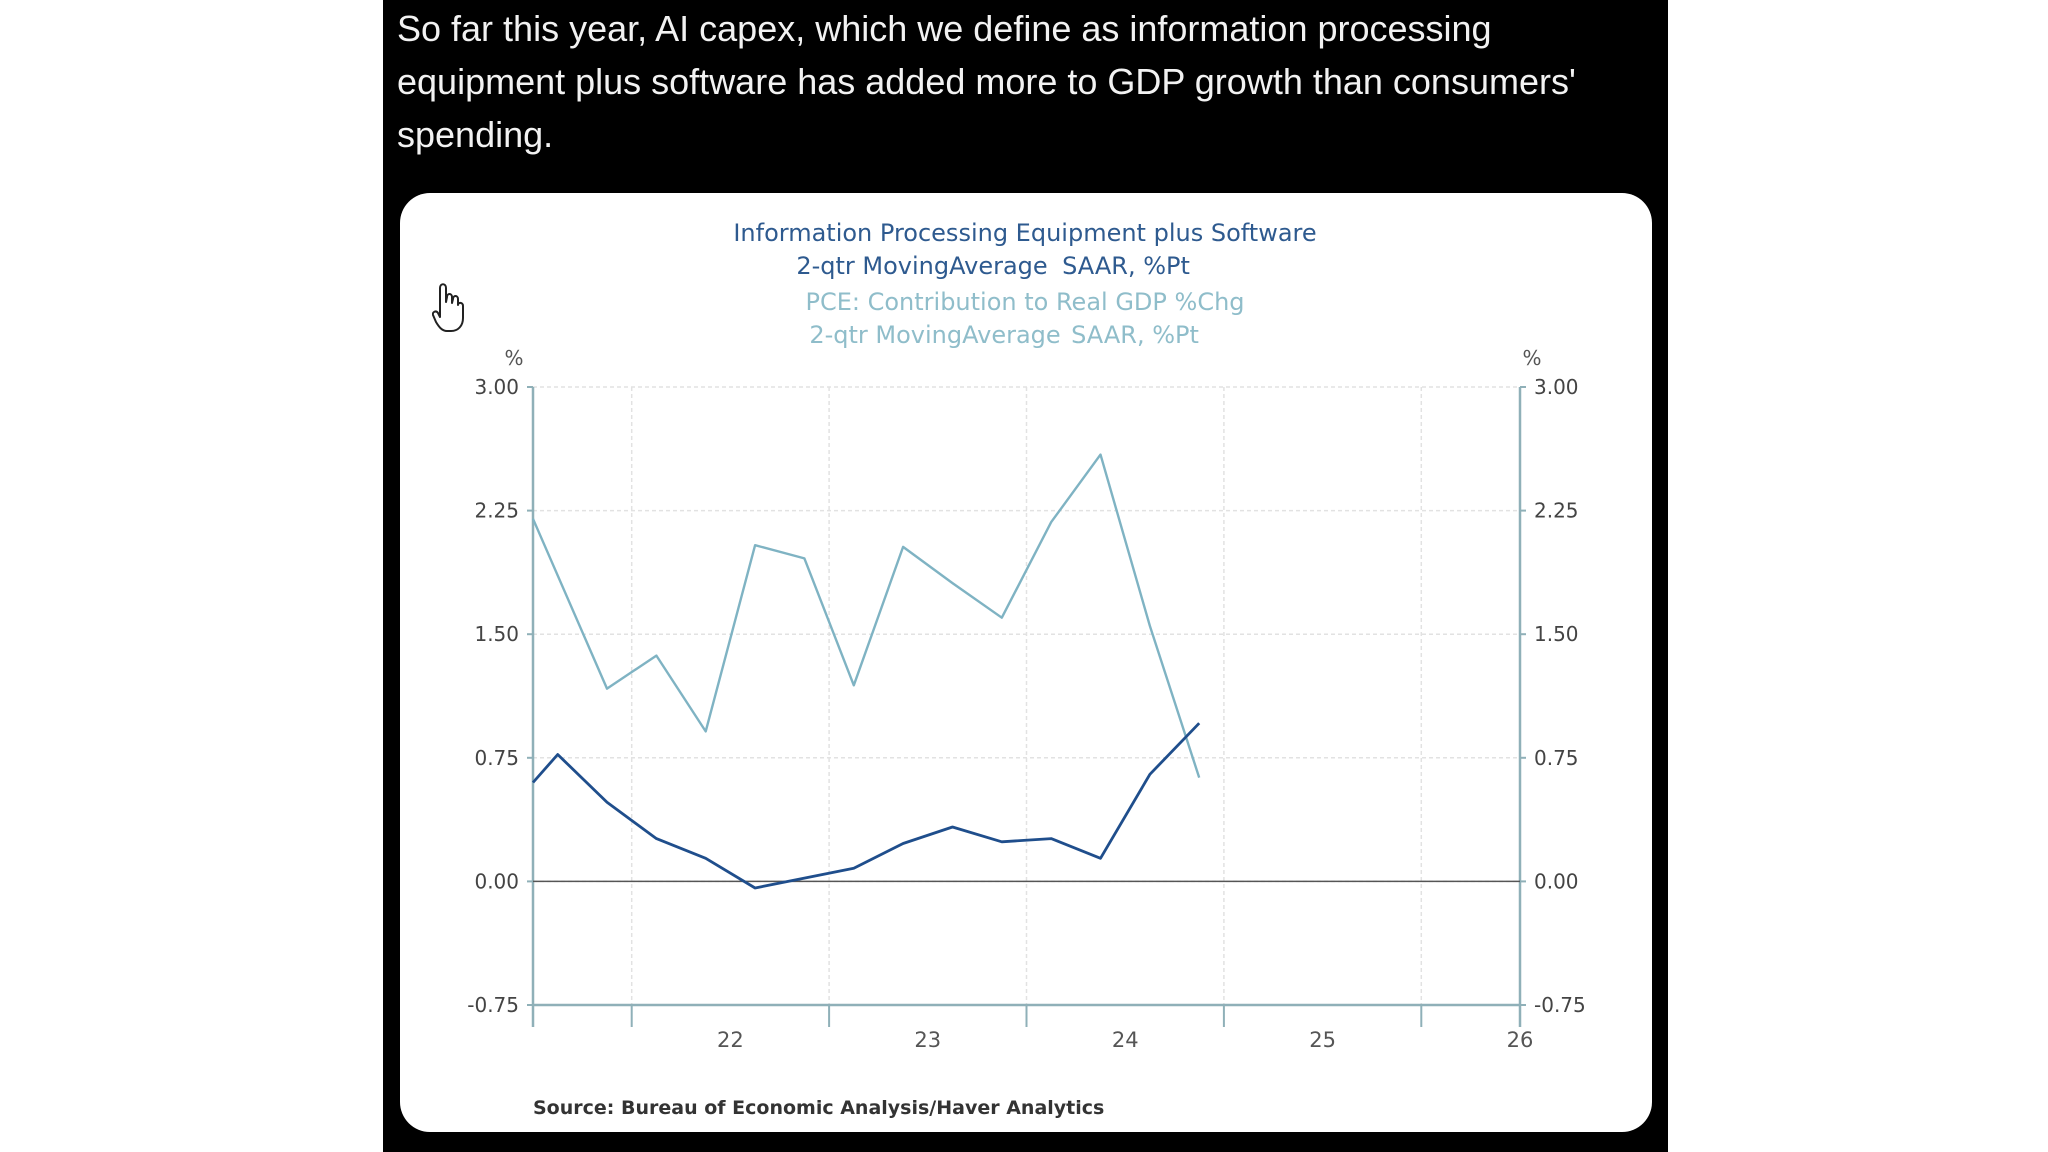  I want to click on chart-title2: PCE: Contribution to Real GDP %Chg, so click(1024, 302).